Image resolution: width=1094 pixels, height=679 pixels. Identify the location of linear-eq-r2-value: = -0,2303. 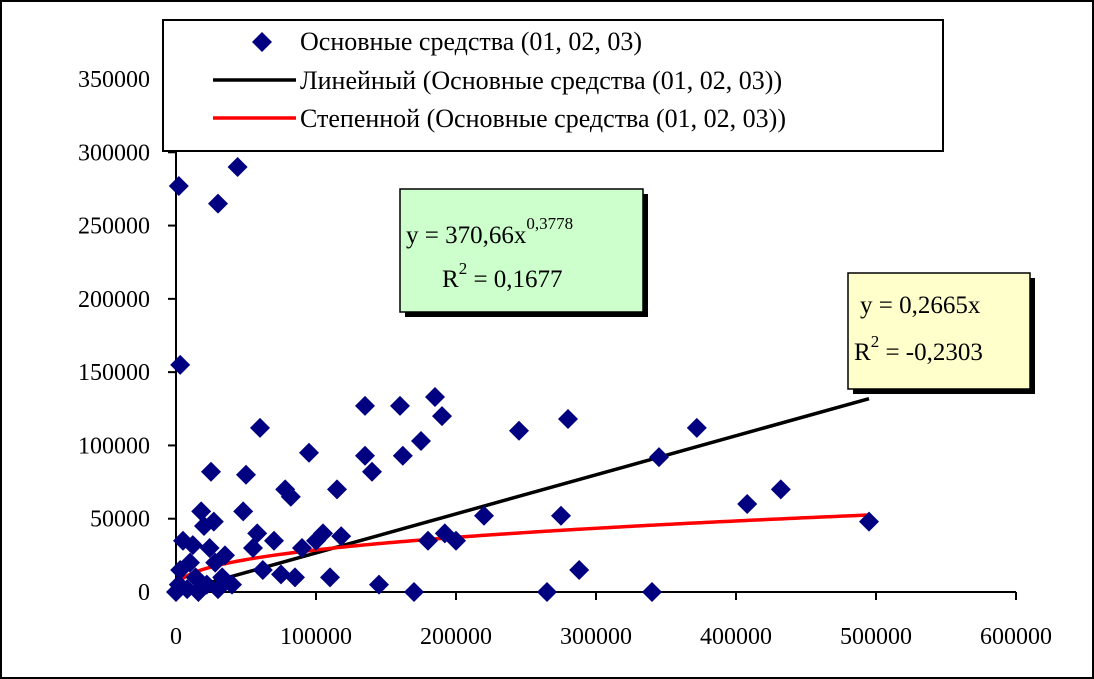
(931, 352).